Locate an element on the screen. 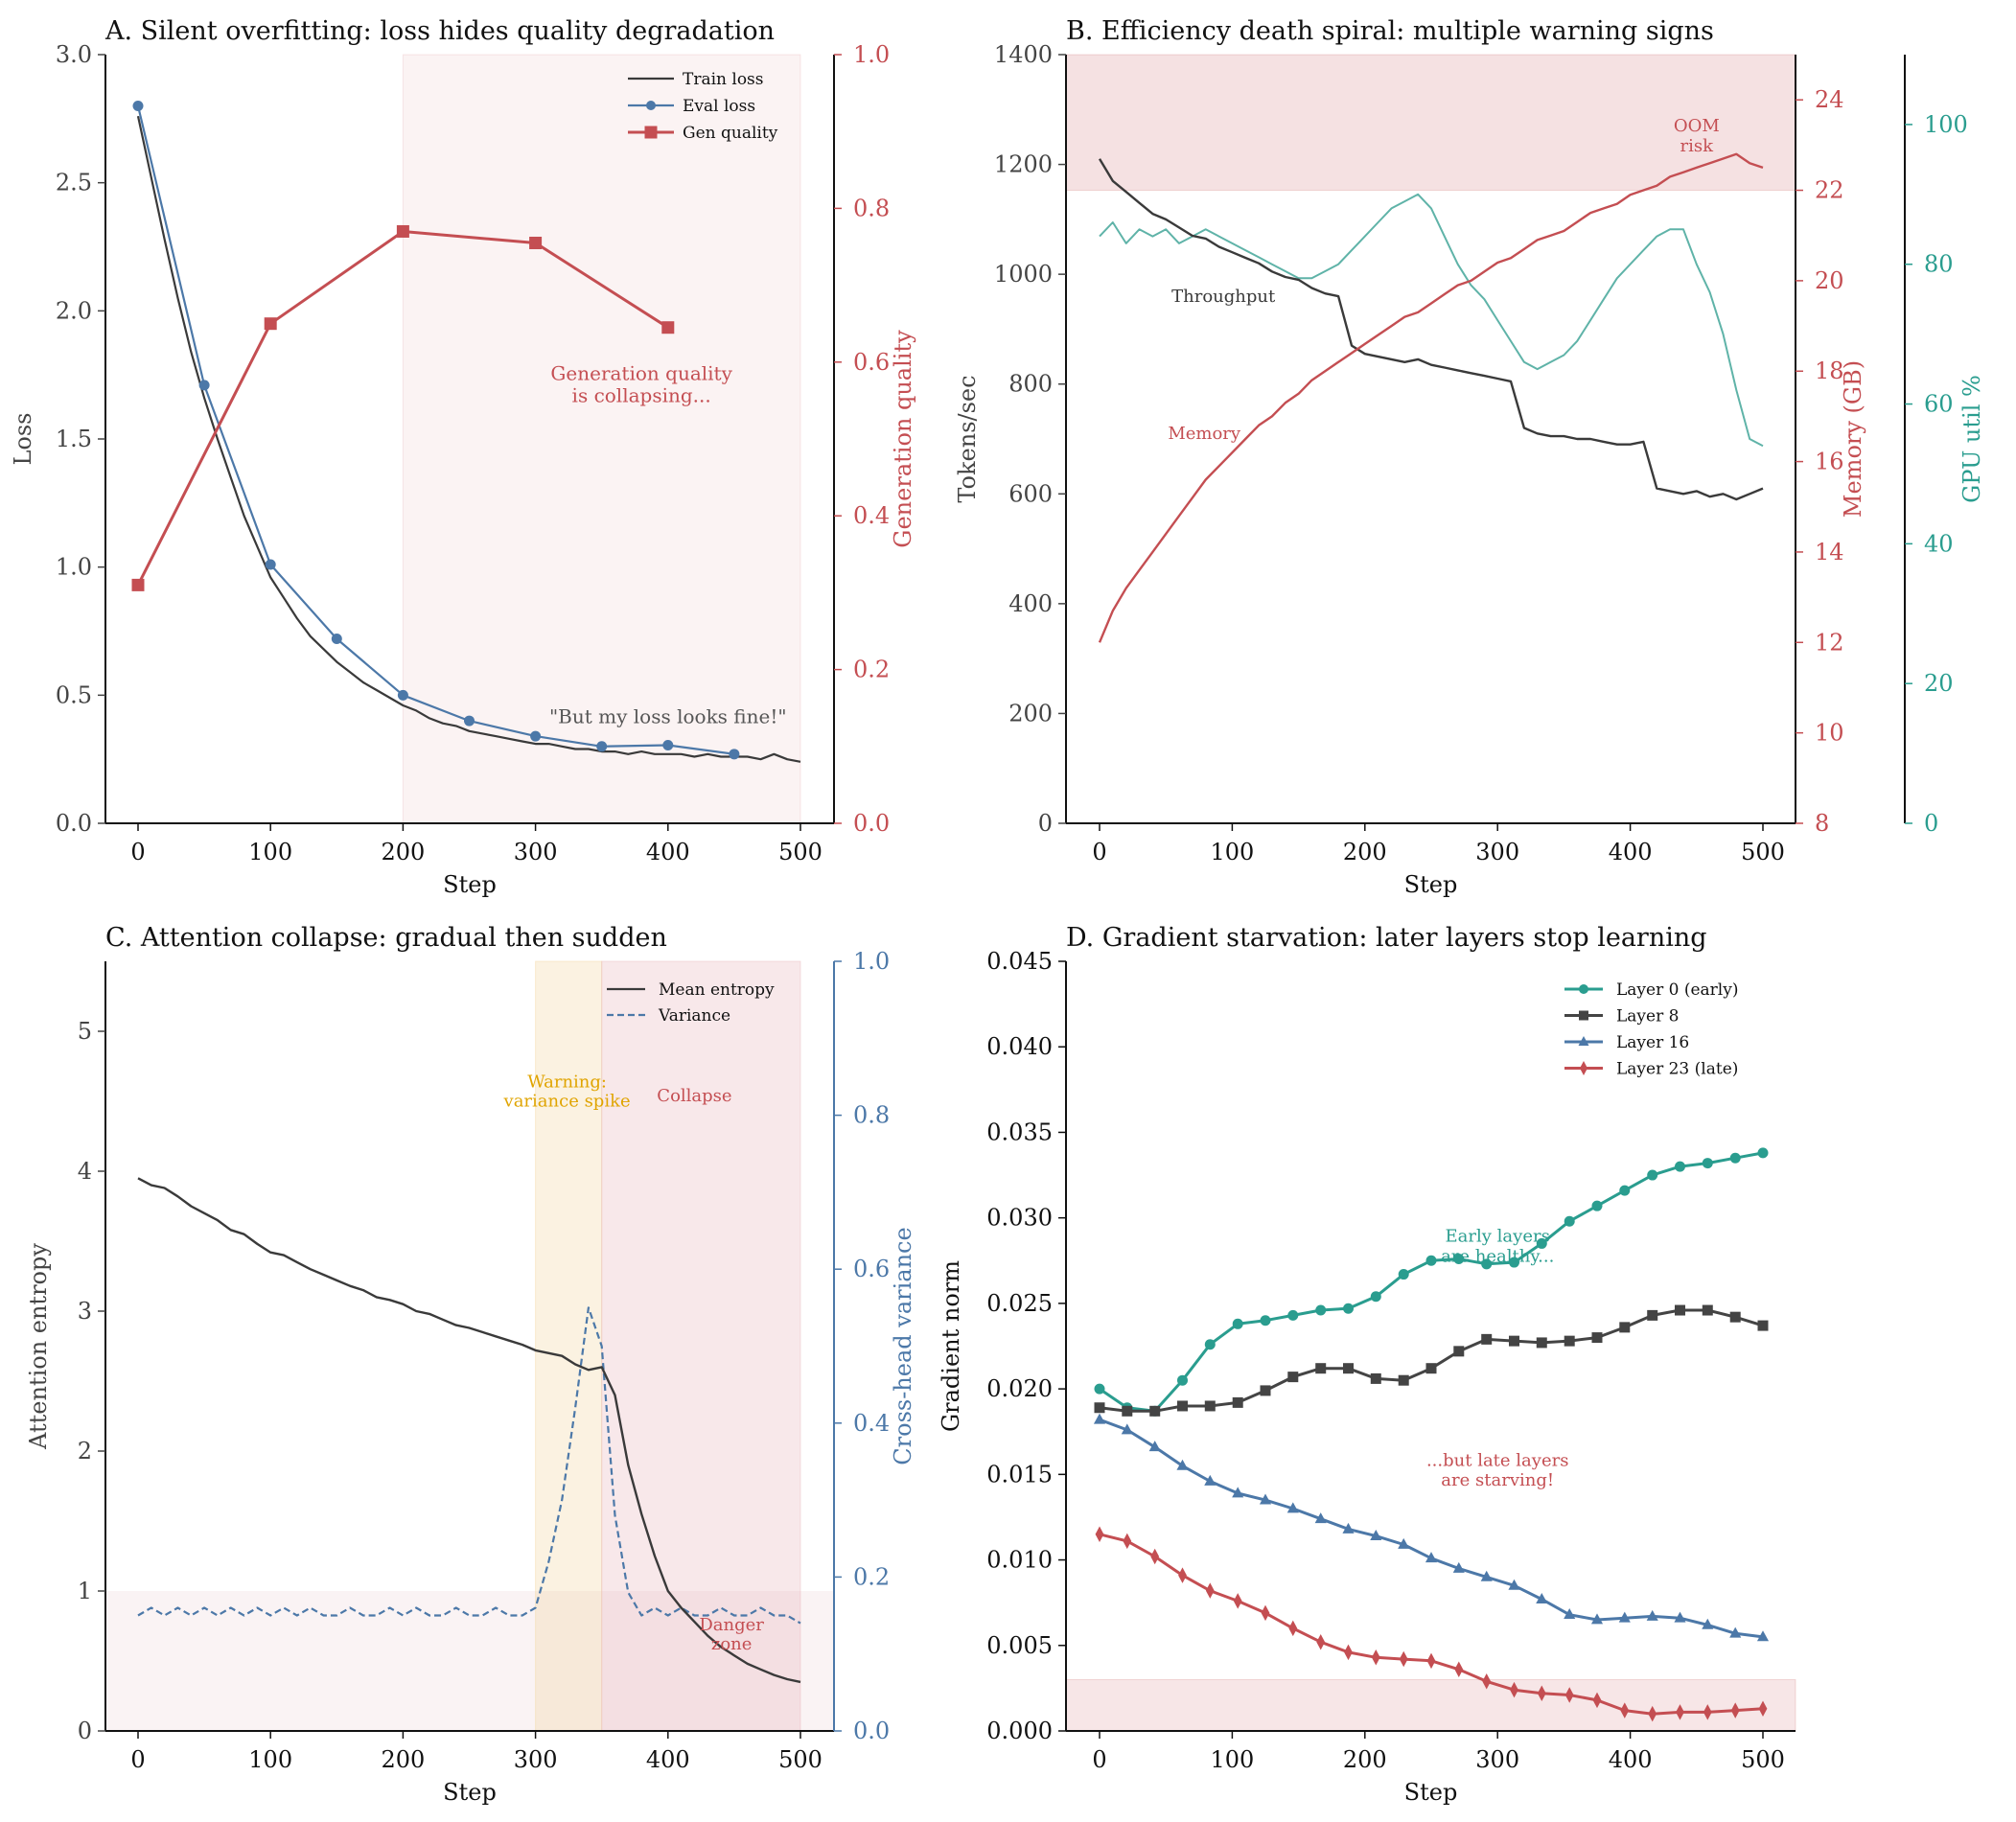 This screenshot has height=1822, width=2016. right-tick-label: 8 is located at coordinates (1822, 824).